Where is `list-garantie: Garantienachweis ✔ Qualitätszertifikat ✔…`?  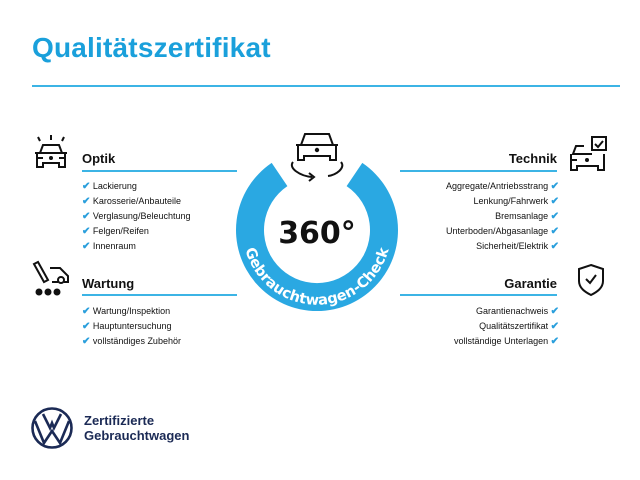 list-garantie: Garantienachweis ✔ Qualitätszertifikat ✔… is located at coordinates (469, 326).